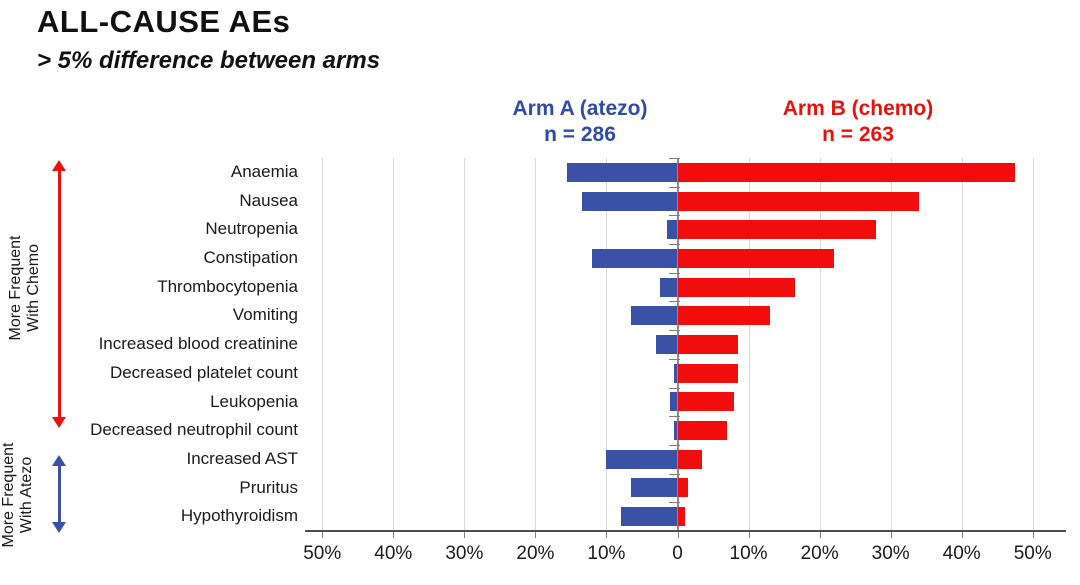 Image resolution: width=1080 pixels, height=585 pixels. I want to click on double-arrow-atezo-icon, so click(59, 494).